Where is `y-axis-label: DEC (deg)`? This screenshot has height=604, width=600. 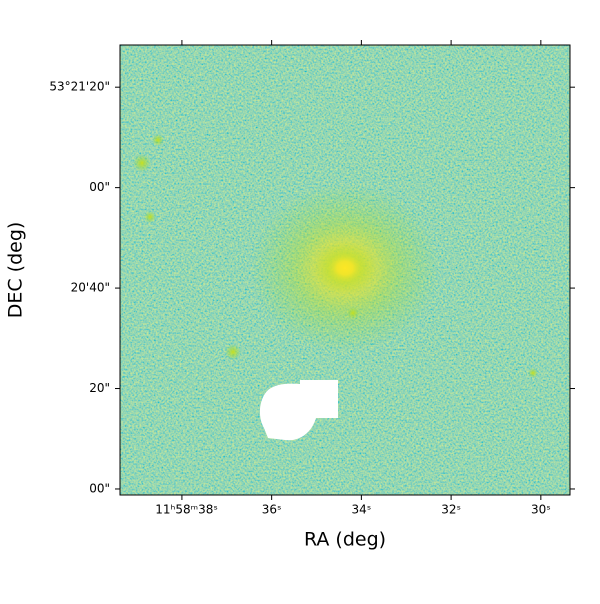 y-axis-label: DEC (deg) is located at coordinates (16, 270).